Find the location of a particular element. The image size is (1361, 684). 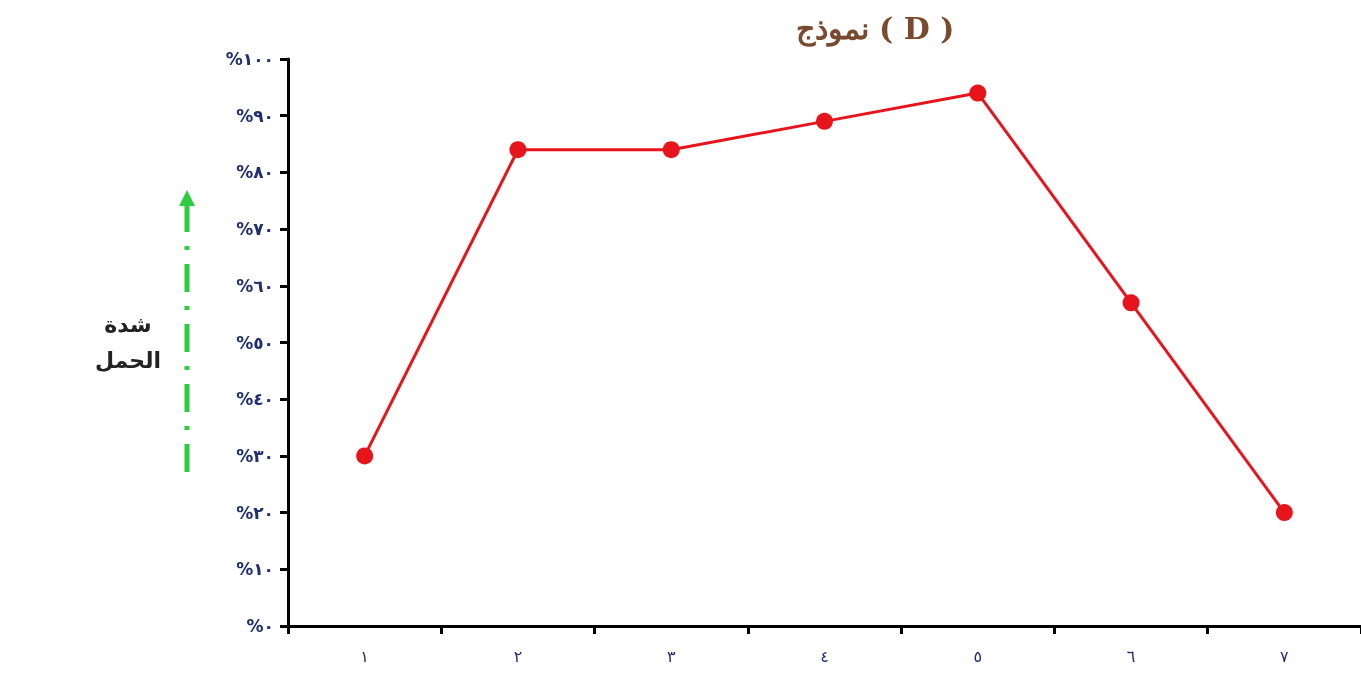

y-tick-label: %٧٠ is located at coordinates (255, 229).